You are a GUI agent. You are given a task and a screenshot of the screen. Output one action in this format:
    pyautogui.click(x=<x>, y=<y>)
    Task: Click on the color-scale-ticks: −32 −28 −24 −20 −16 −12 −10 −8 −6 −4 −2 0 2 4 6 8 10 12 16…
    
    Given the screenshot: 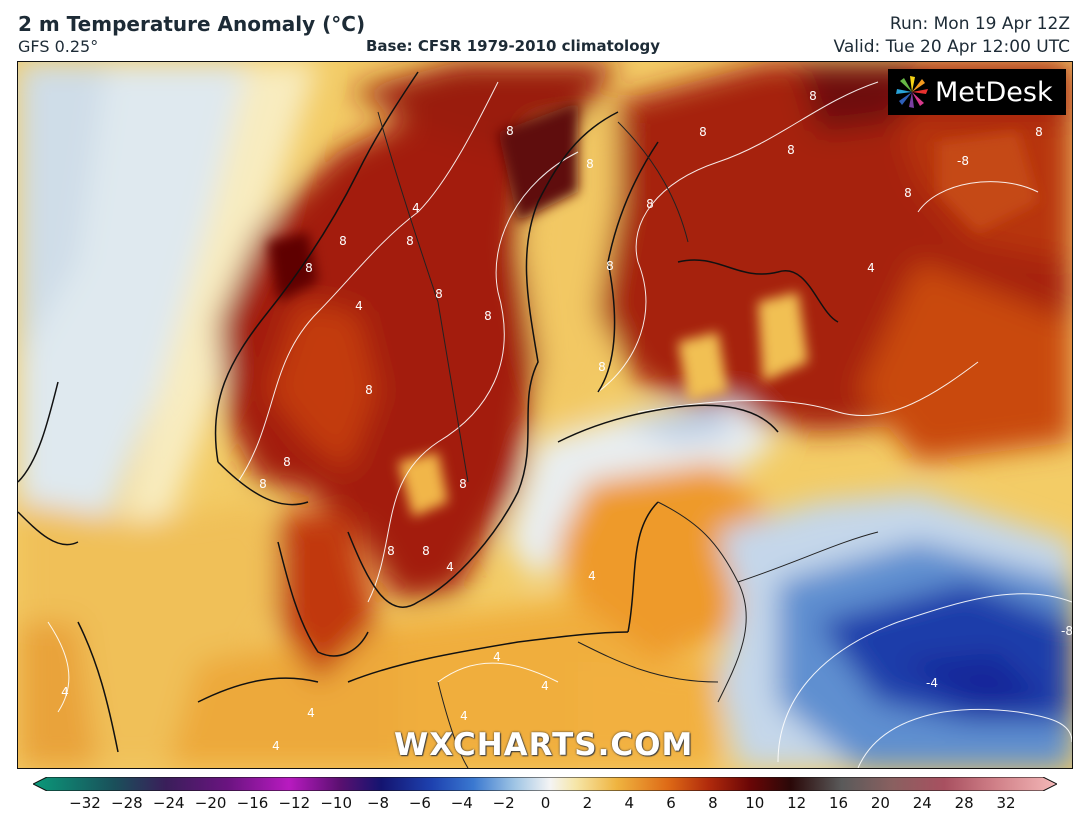 What is the action you would take?
    pyautogui.click(x=544, y=806)
    